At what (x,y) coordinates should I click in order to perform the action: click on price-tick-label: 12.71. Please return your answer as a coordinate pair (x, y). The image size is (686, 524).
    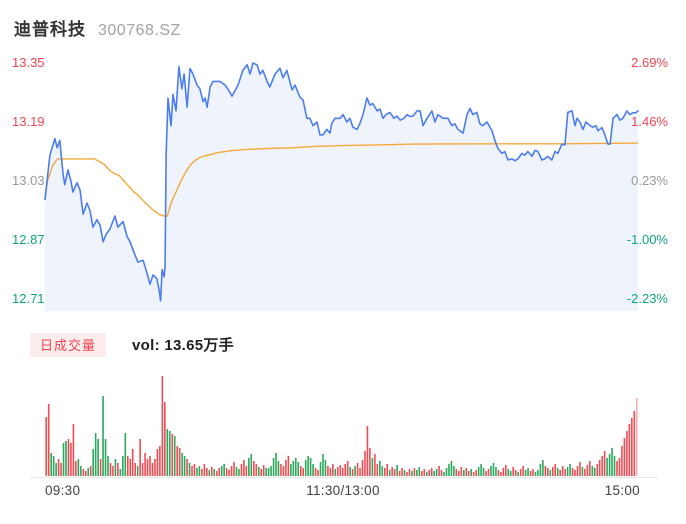
    Looking at the image, I should click on (28, 298).